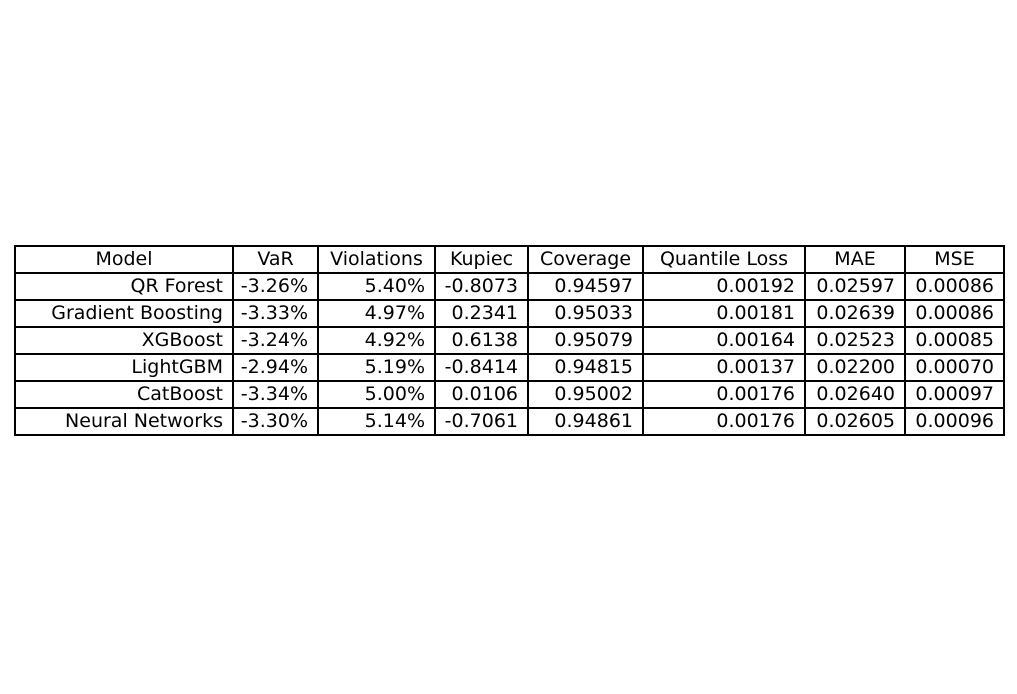 The width and height of the screenshot is (1017, 694). Describe the element at coordinates (855, 340) in the screenshot. I see `table-cell: 0.02523` at that location.